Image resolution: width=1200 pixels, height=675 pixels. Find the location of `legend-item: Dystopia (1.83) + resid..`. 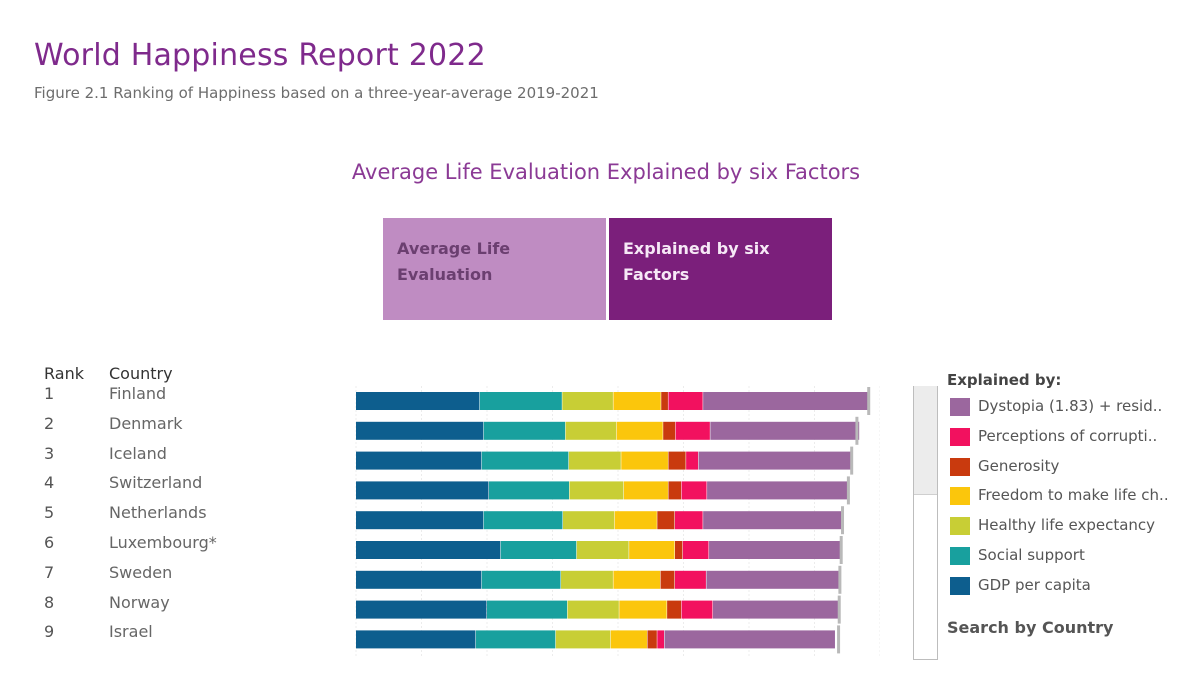

legend-item: Dystopia (1.83) + resid.. is located at coordinates (1065, 407).